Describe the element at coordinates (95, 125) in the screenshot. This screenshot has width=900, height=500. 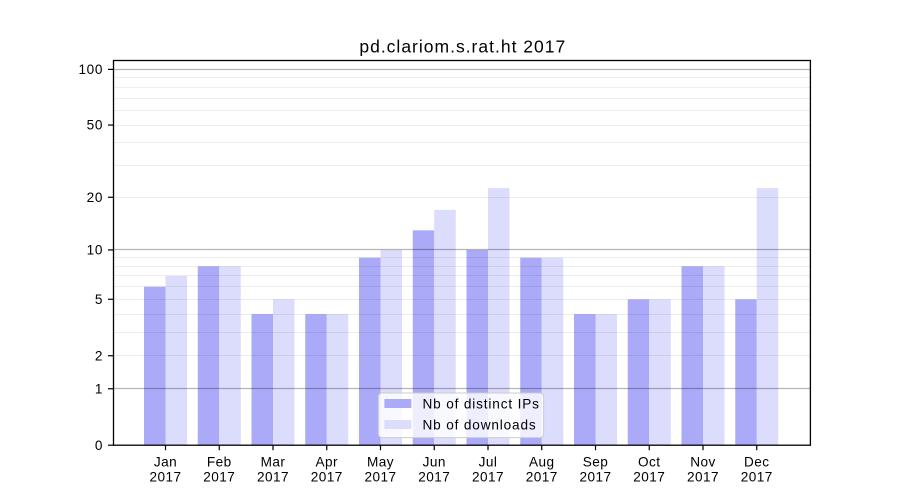
I see `svg-text: 50` at that location.